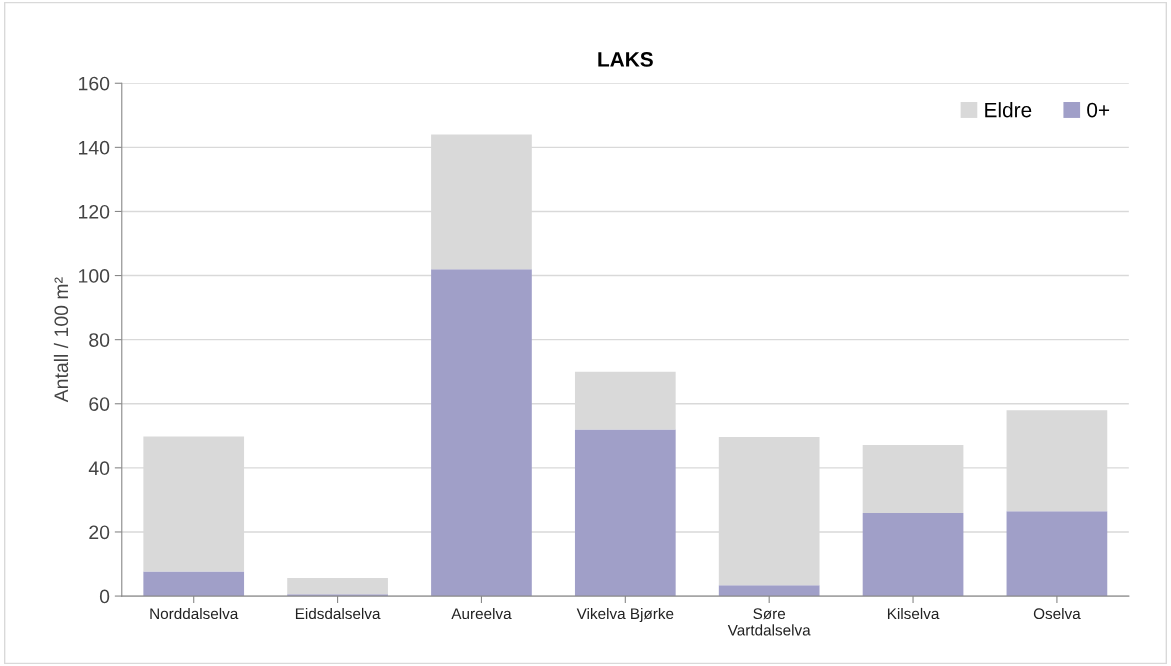 The width and height of the screenshot is (1171, 666). What do you see at coordinates (94, 211) in the screenshot?
I see `y-tick-label: 120` at bounding box center [94, 211].